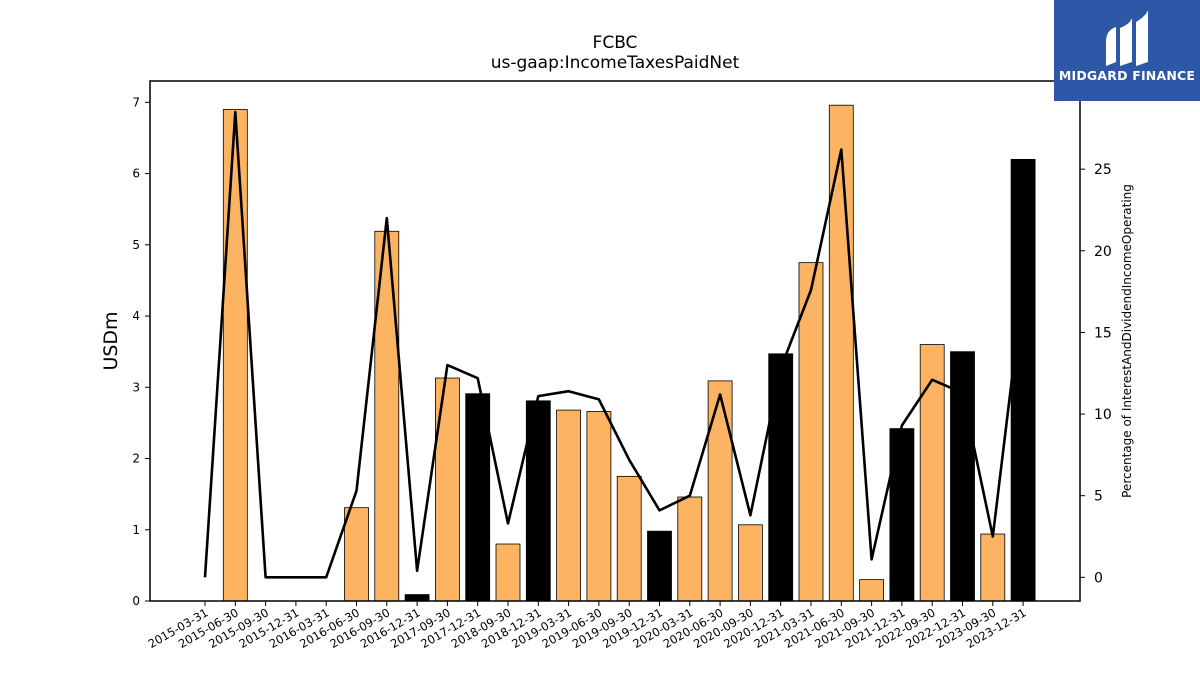  I want to click on y-tick-label: 4, so click(136, 316).